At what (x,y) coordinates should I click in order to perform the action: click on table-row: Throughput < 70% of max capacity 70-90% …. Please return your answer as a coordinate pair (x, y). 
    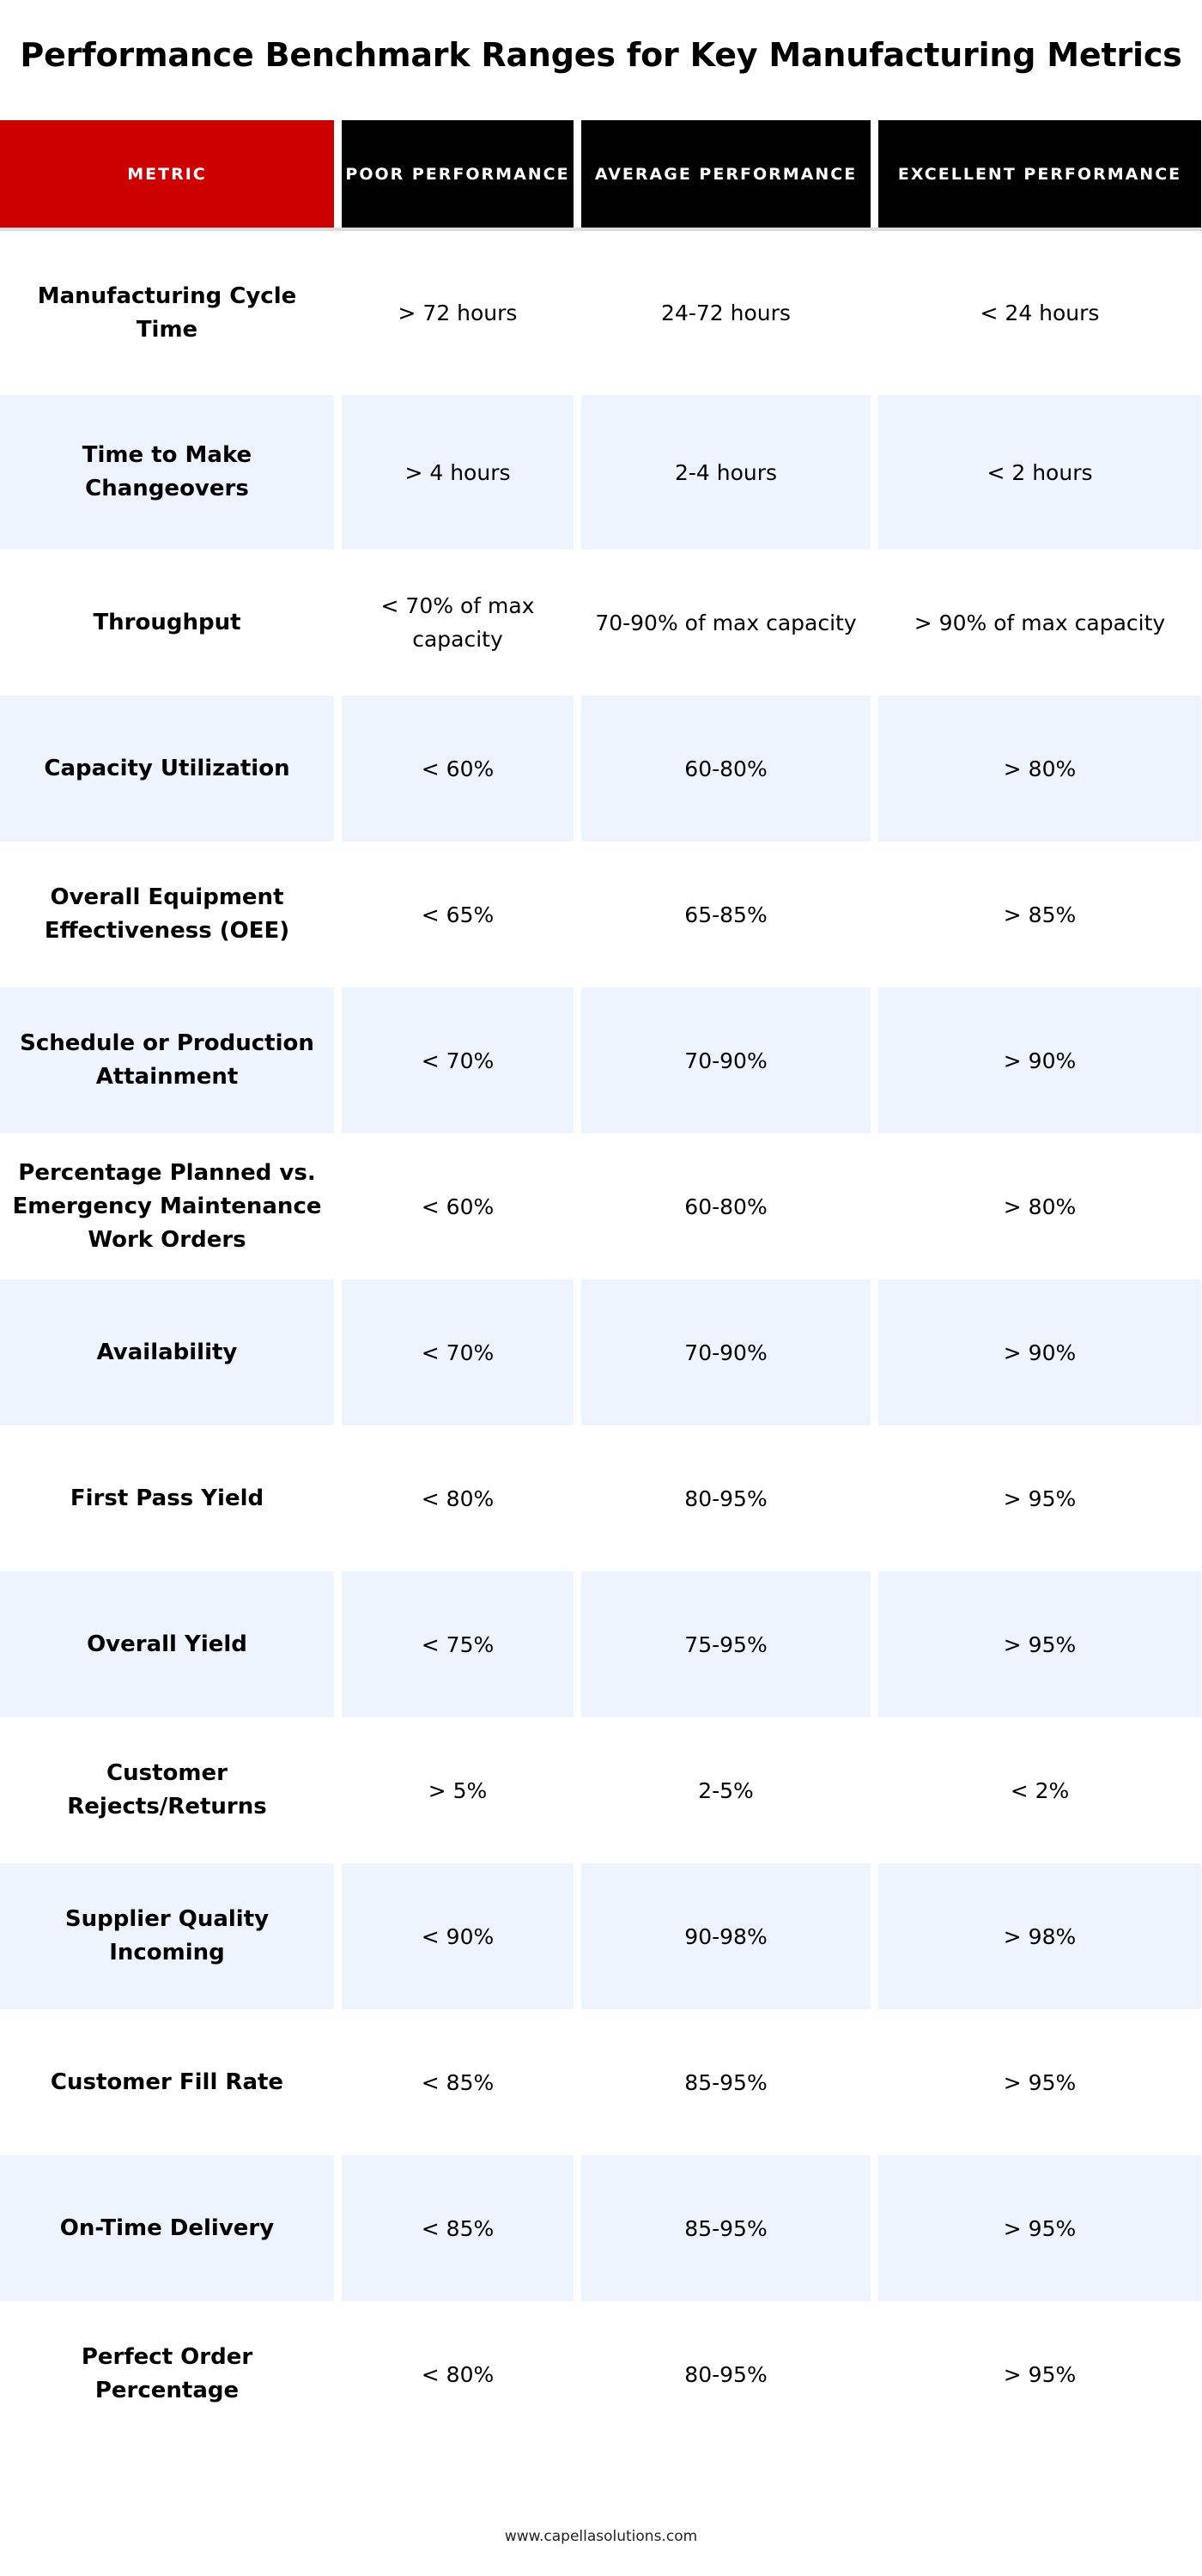
    Looking at the image, I should click on (601, 623).